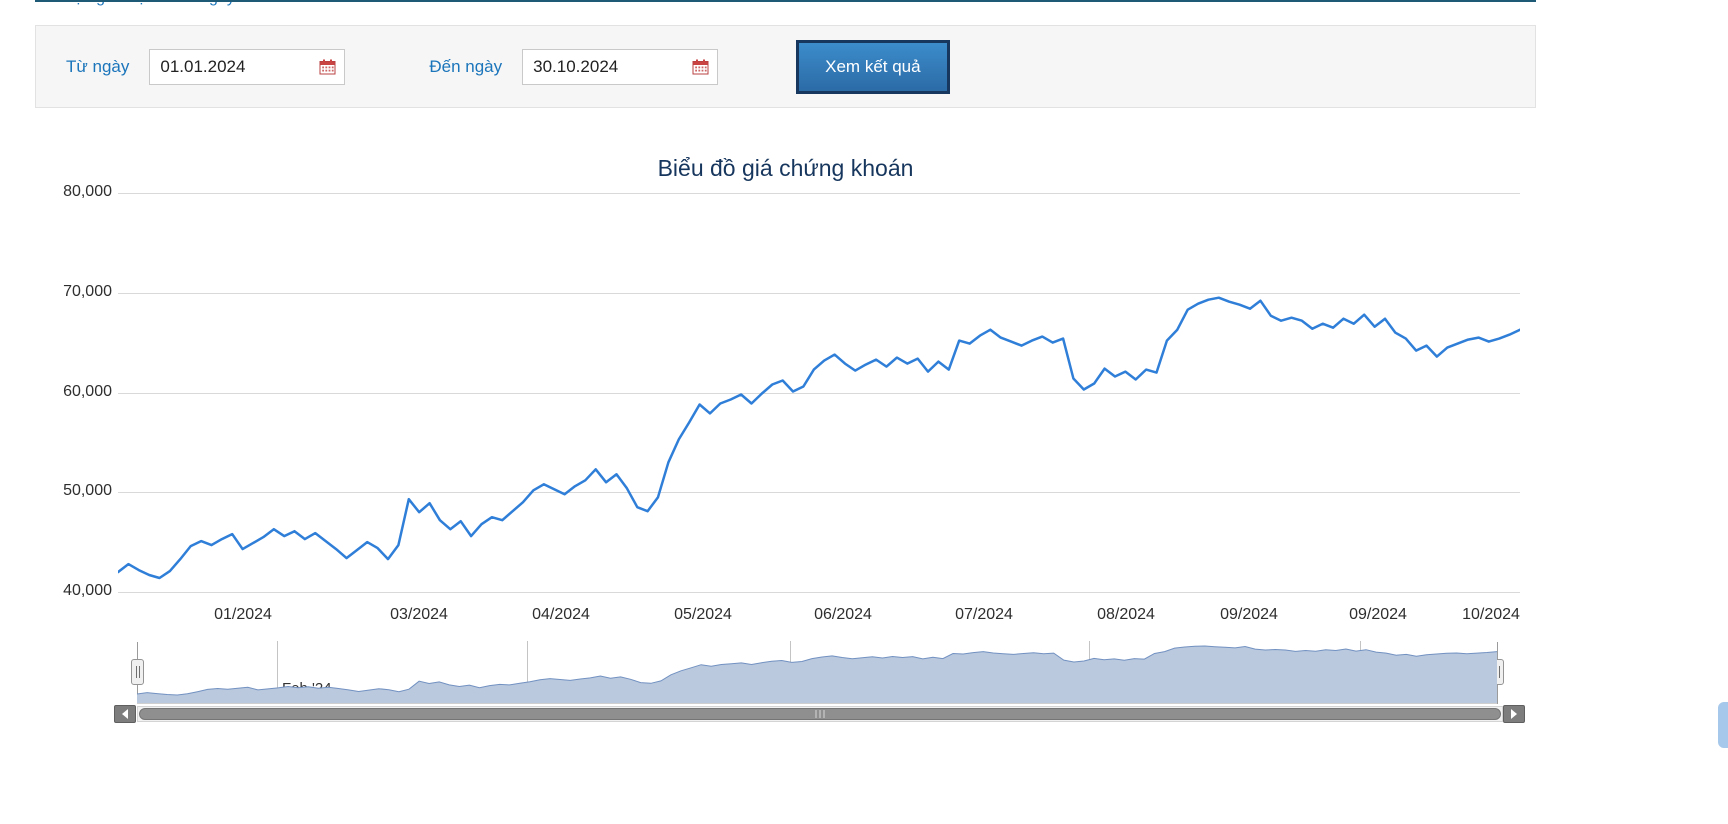 The height and width of the screenshot is (824, 1728). I want to click on x-axis-label: 07/2024, so click(984, 614).